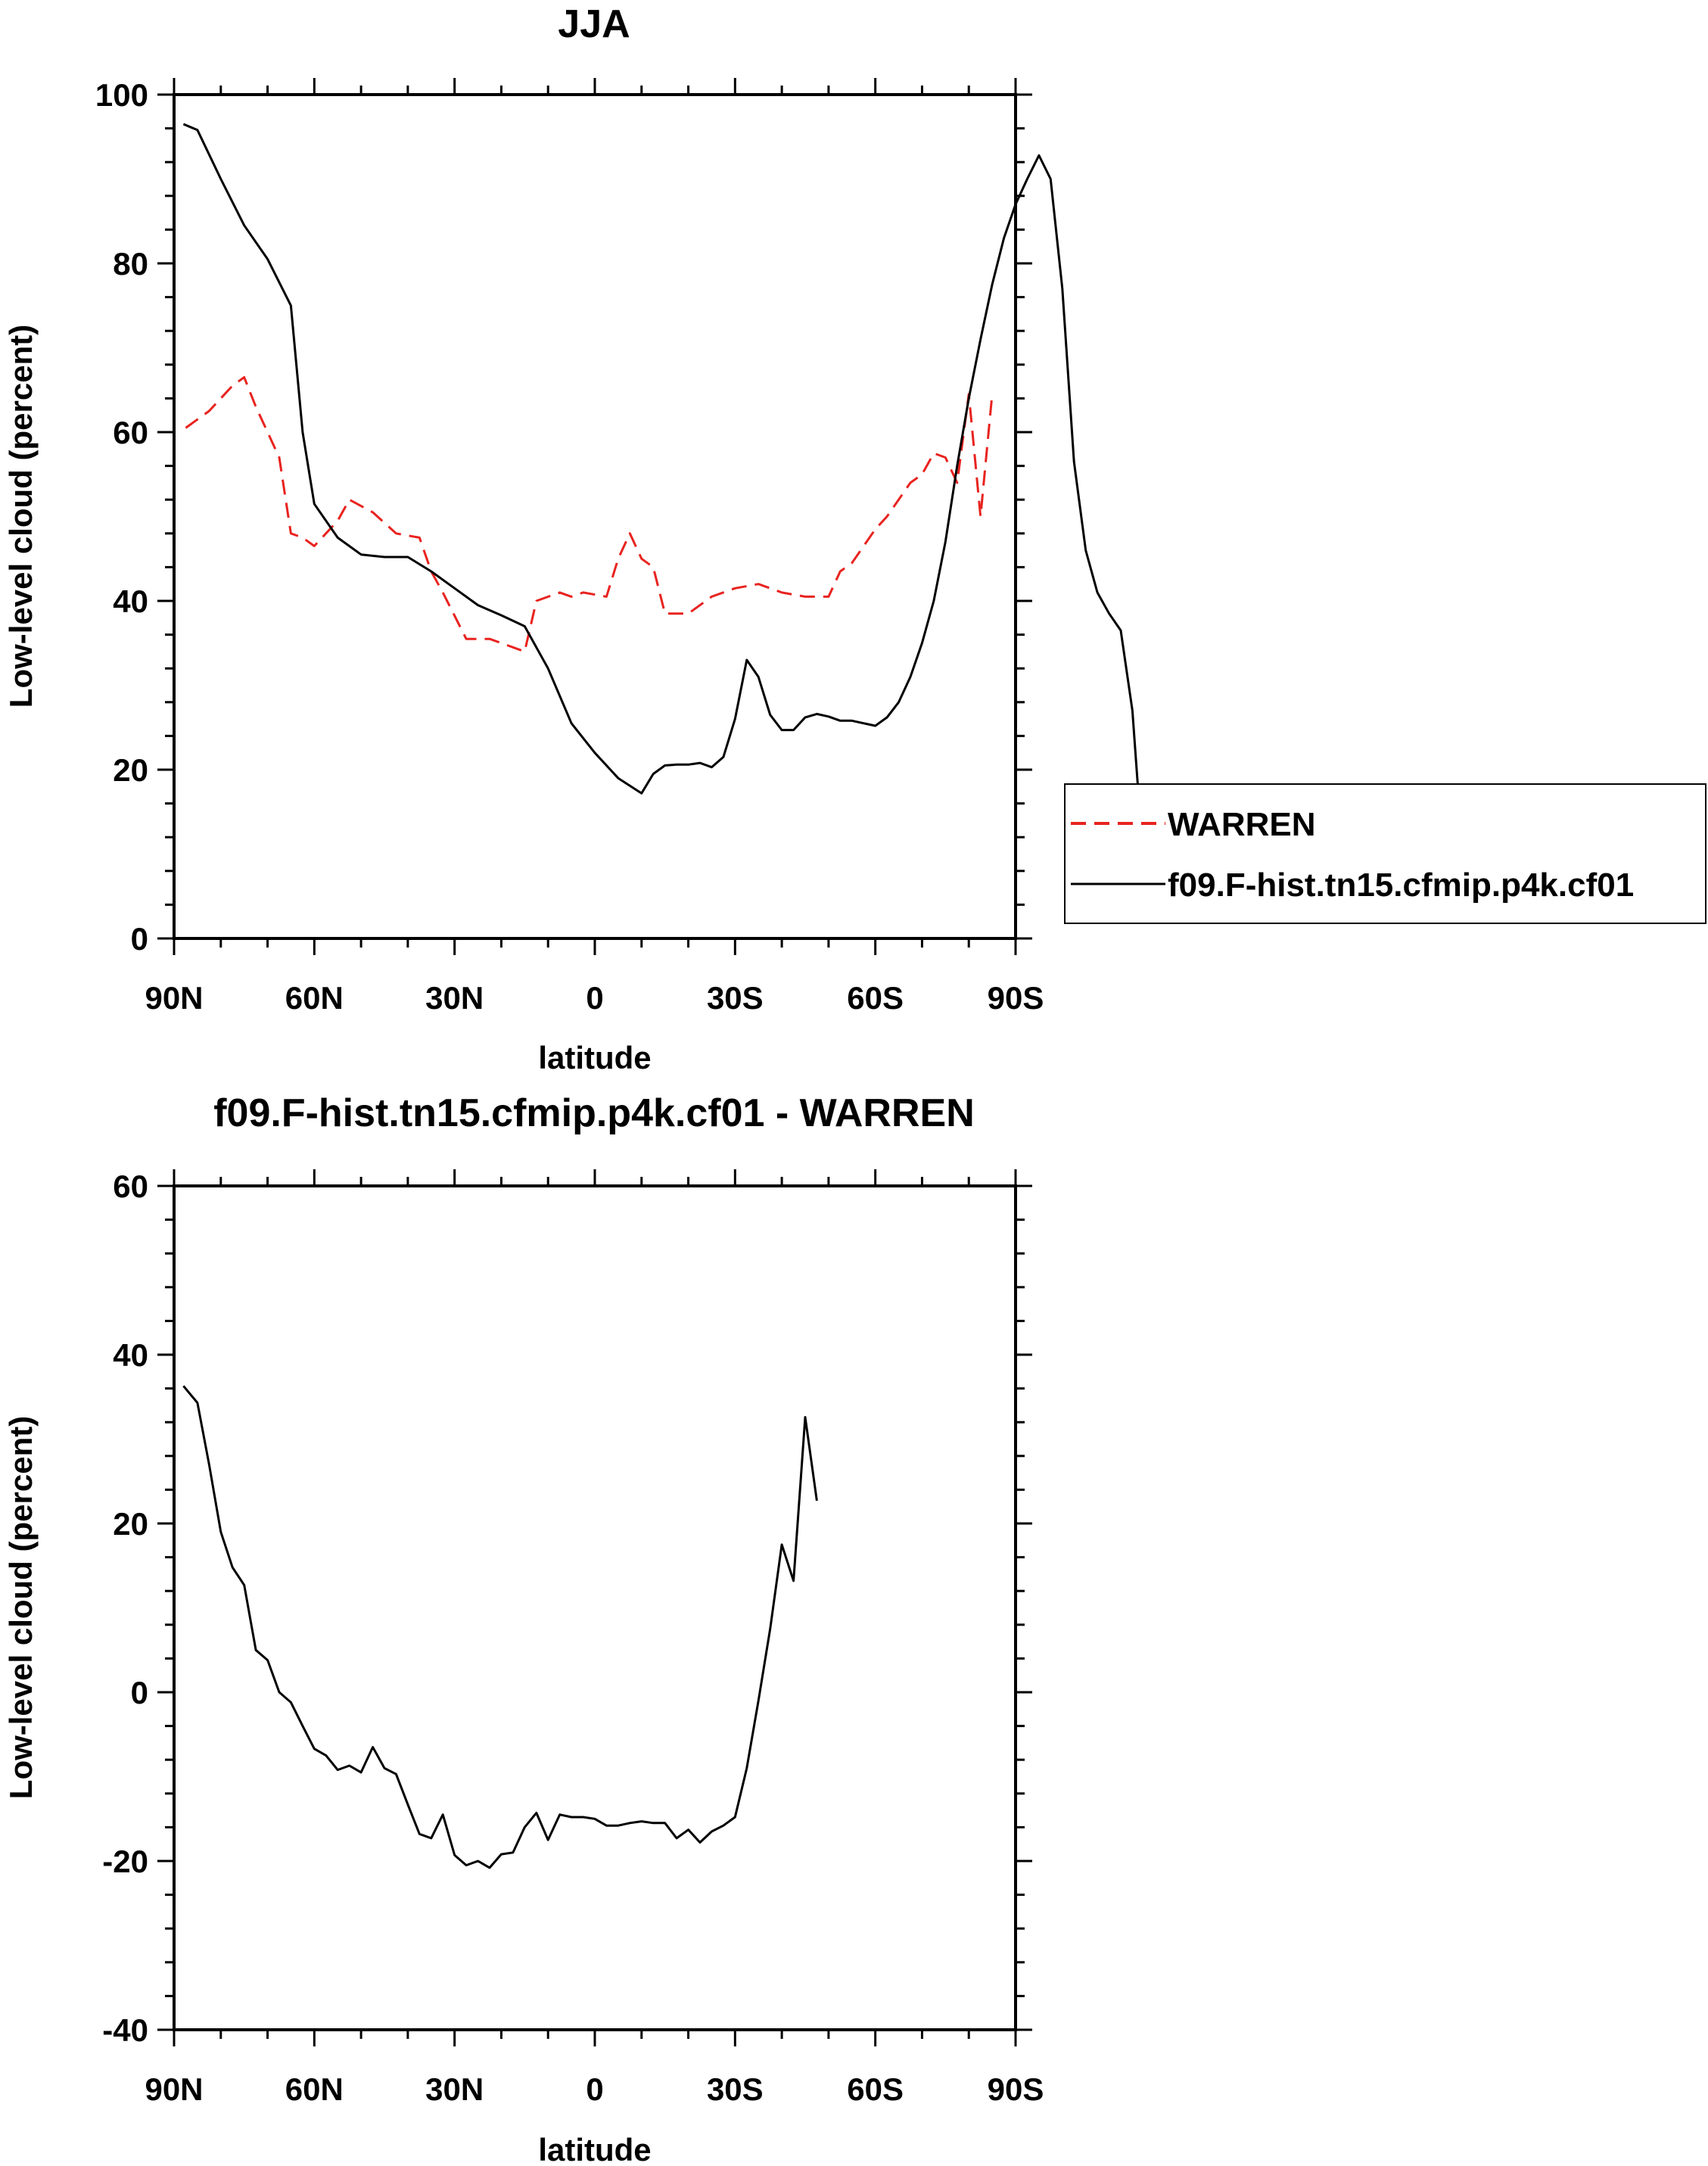  What do you see at coordinates (21, 516) in the screenshot?
I see `top-y-axis-label: Low-level cloud (percent)` at bounding box center [21, 516].